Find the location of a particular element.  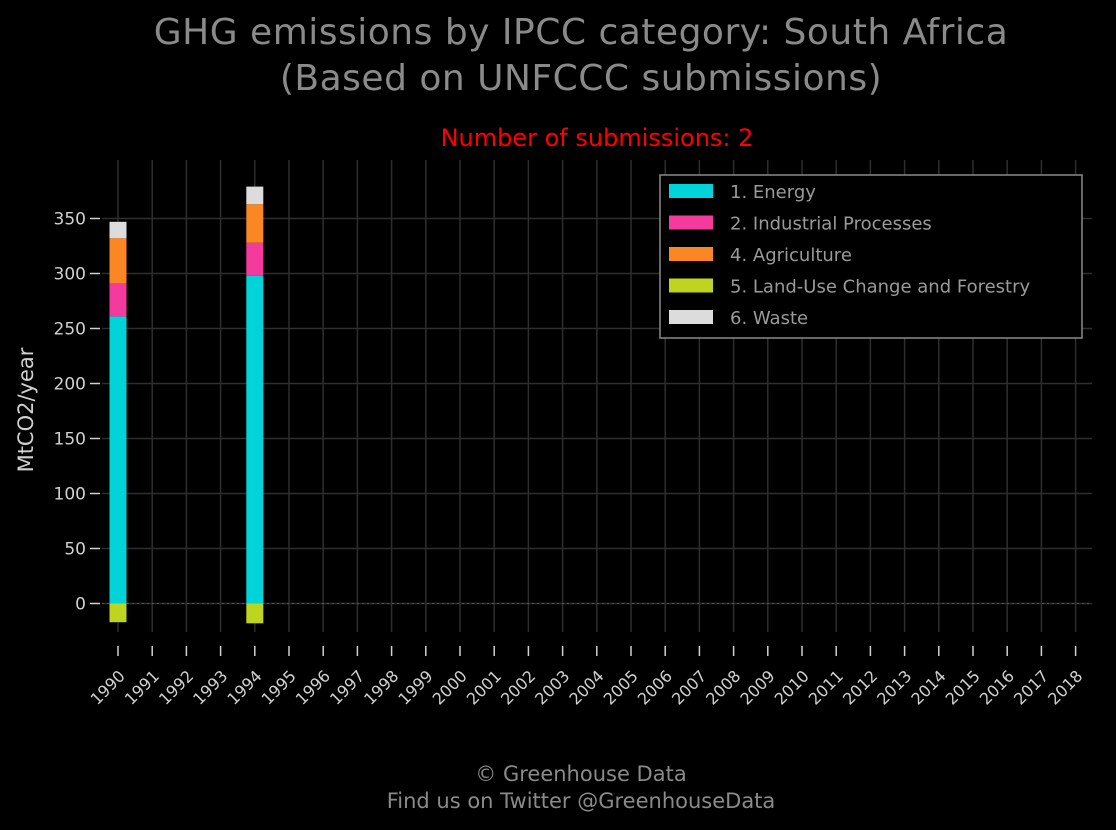

x-tick-label: 2016 is located at coordinates (997, 687).